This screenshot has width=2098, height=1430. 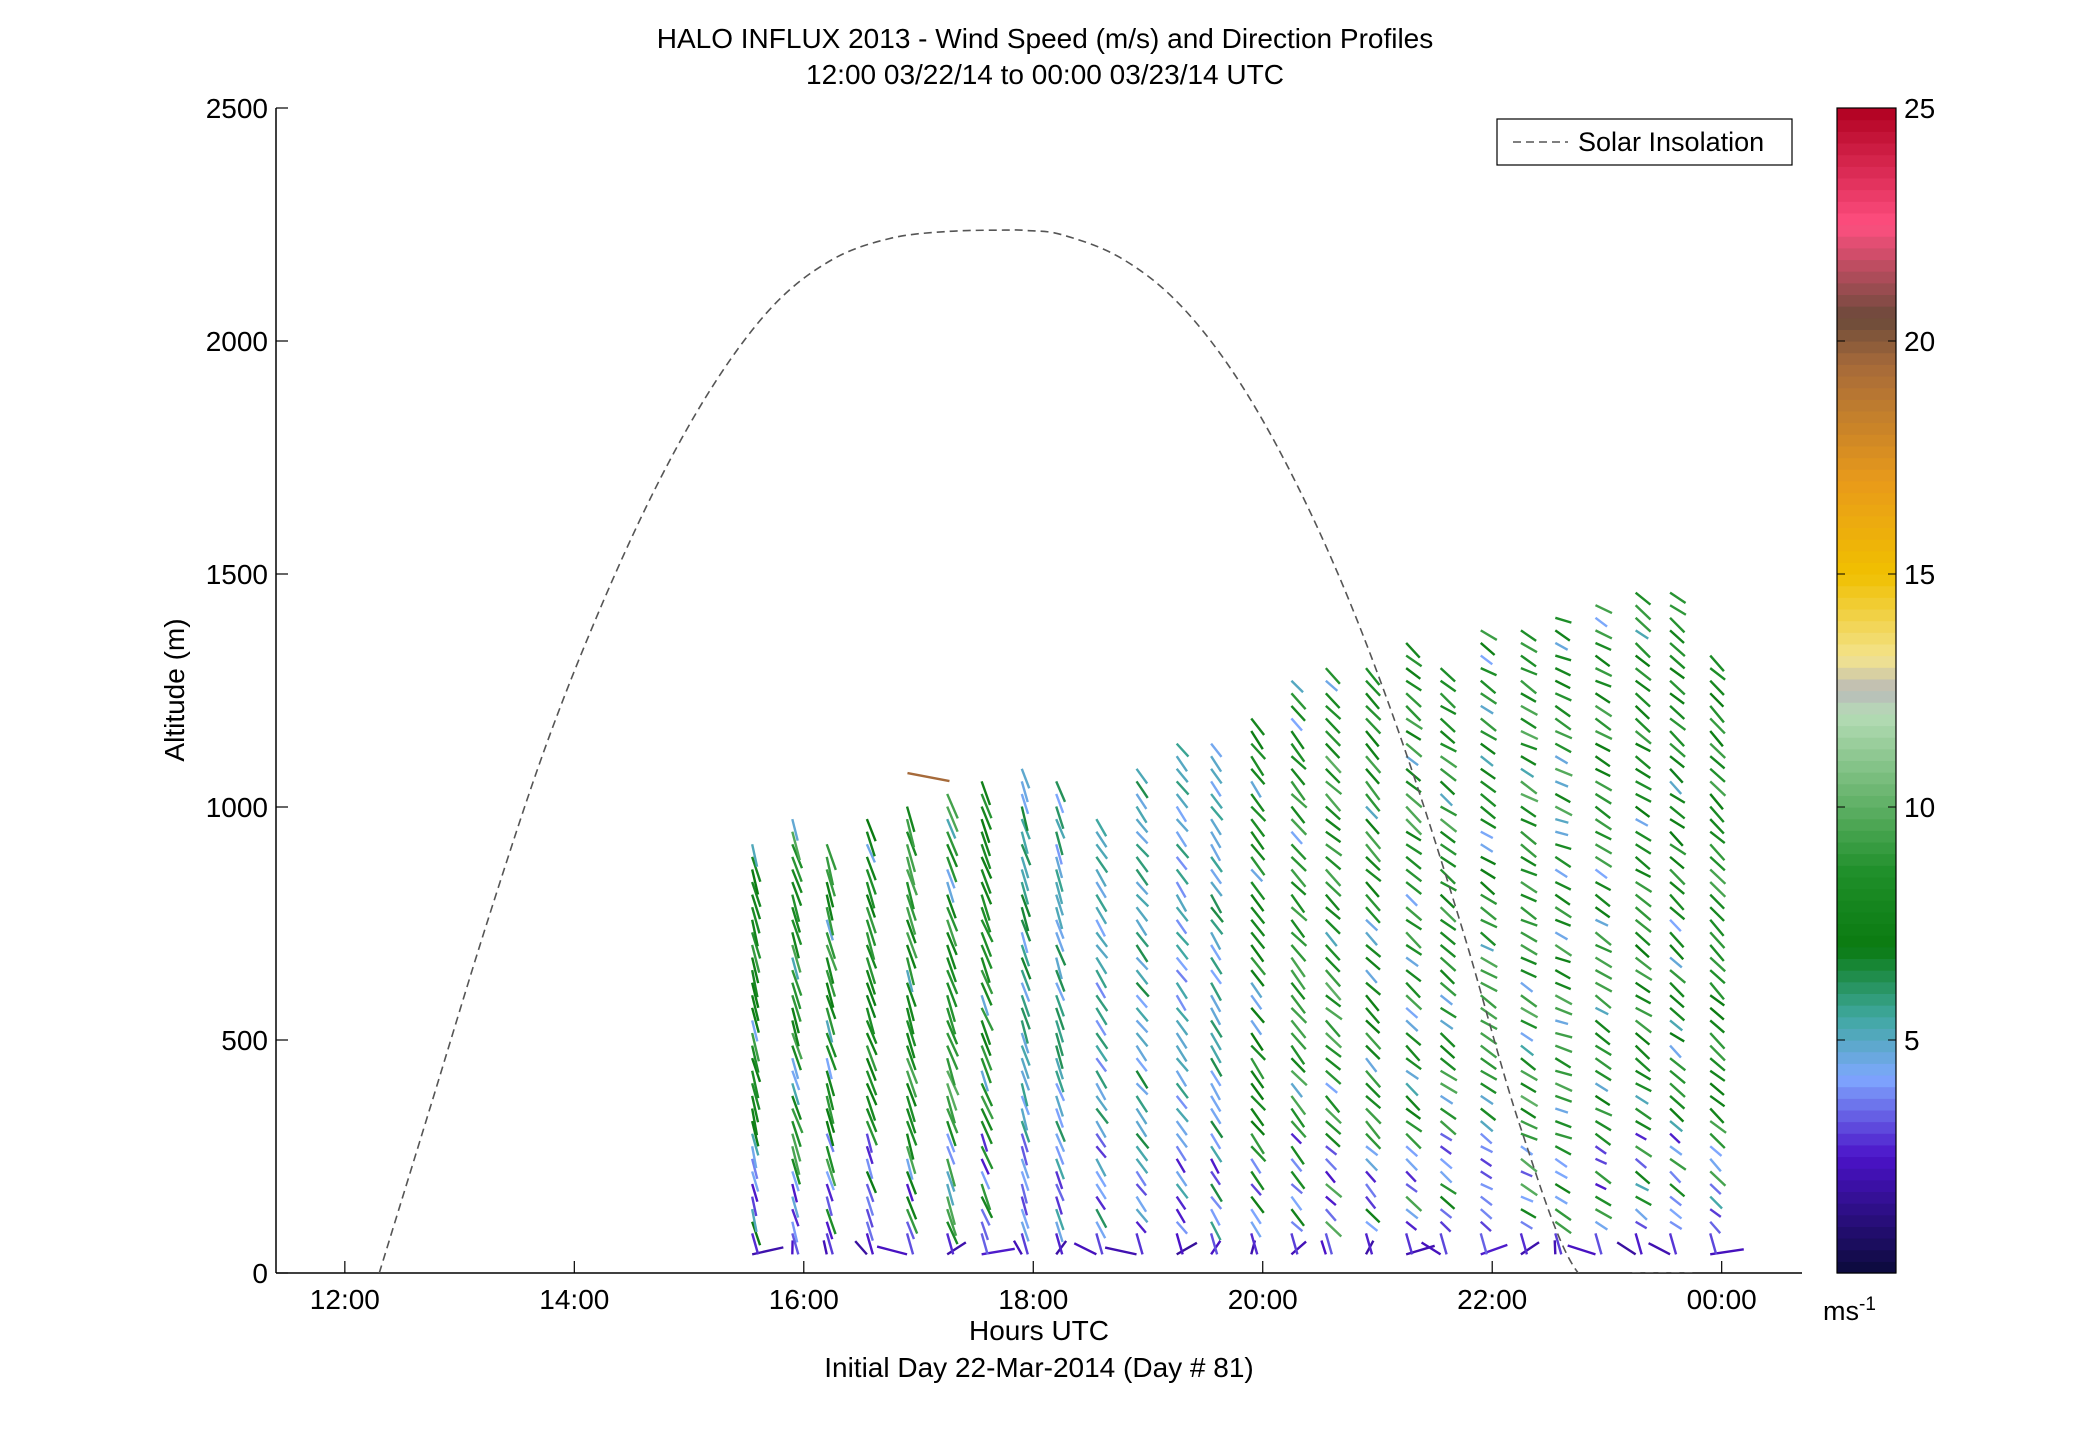 I want to click on colorbar-tick-label: 20, so click(x=1919, y=341).